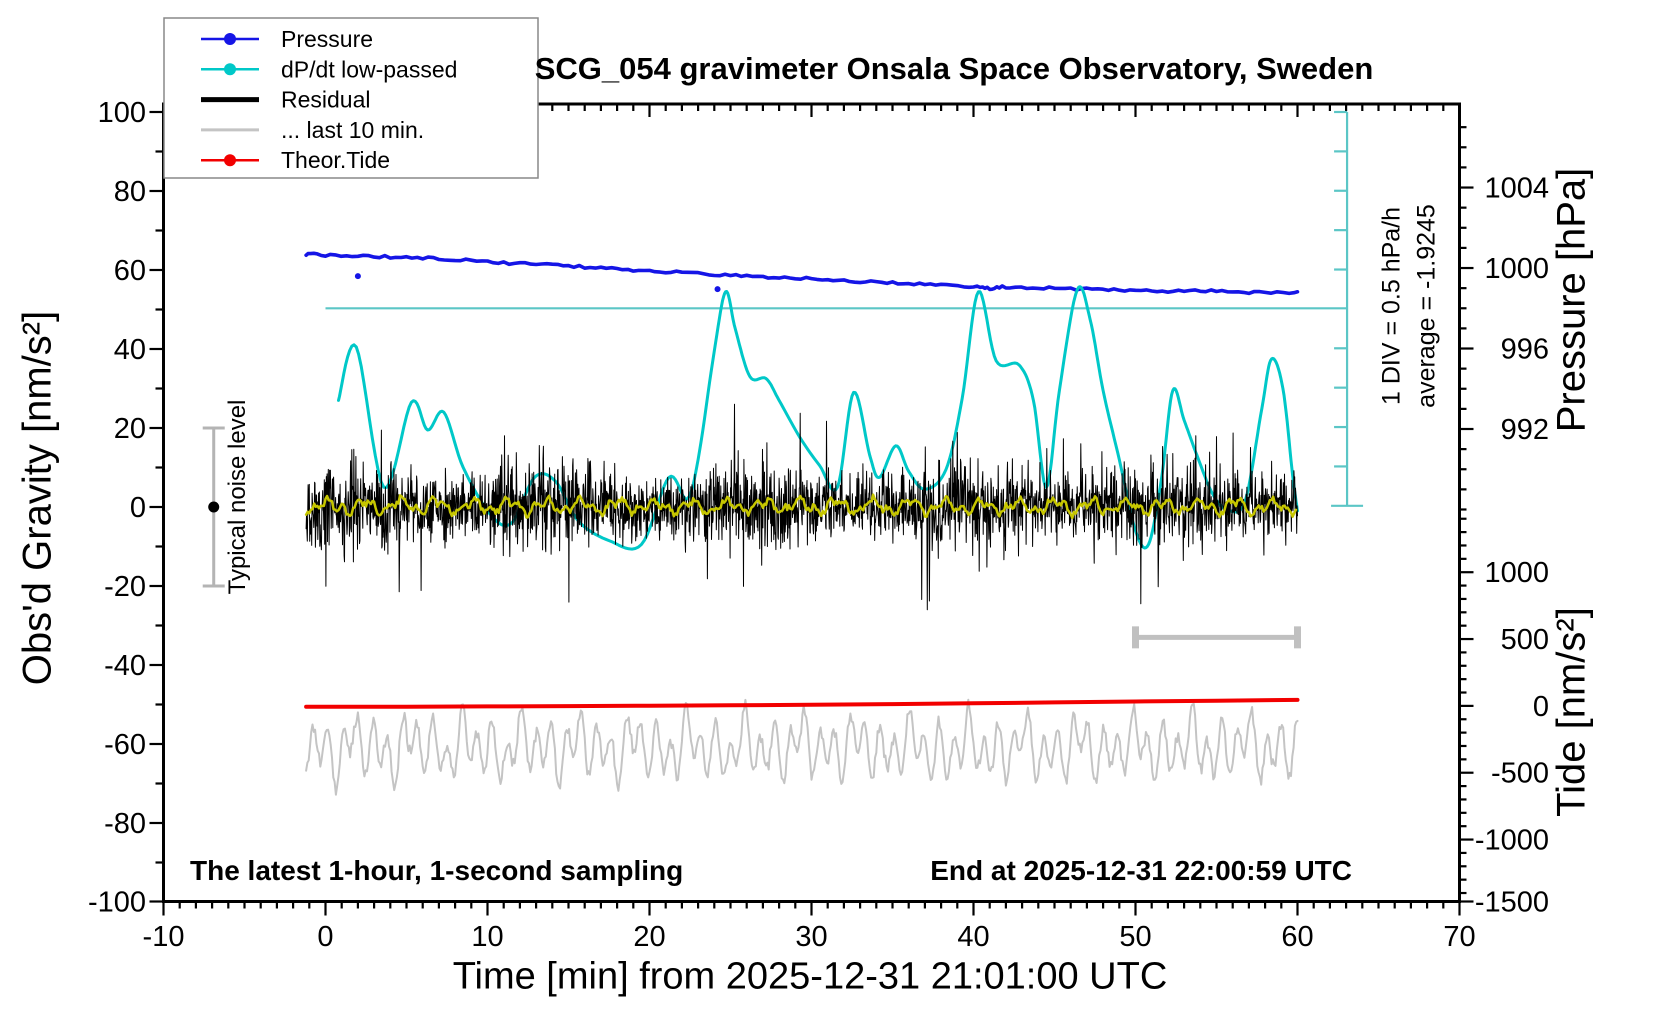 The height and width of the screenshot is (1020, 1660). What do you see at coordinates (117, 903) in the screenshot?
I see `y-left-tick-label: -100` at bounding box center [117, 903].